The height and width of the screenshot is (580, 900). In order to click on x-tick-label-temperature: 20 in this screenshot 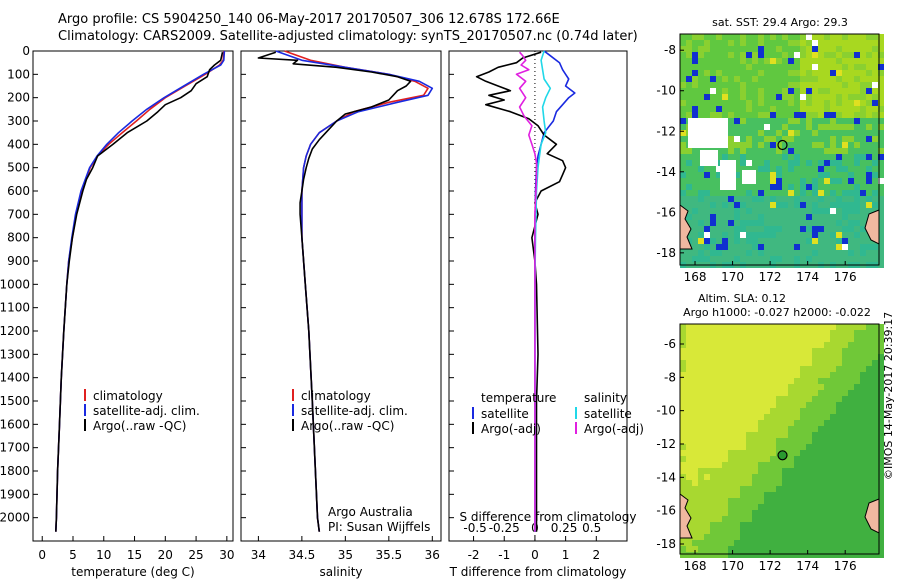, I will do `click(165, 555)`.